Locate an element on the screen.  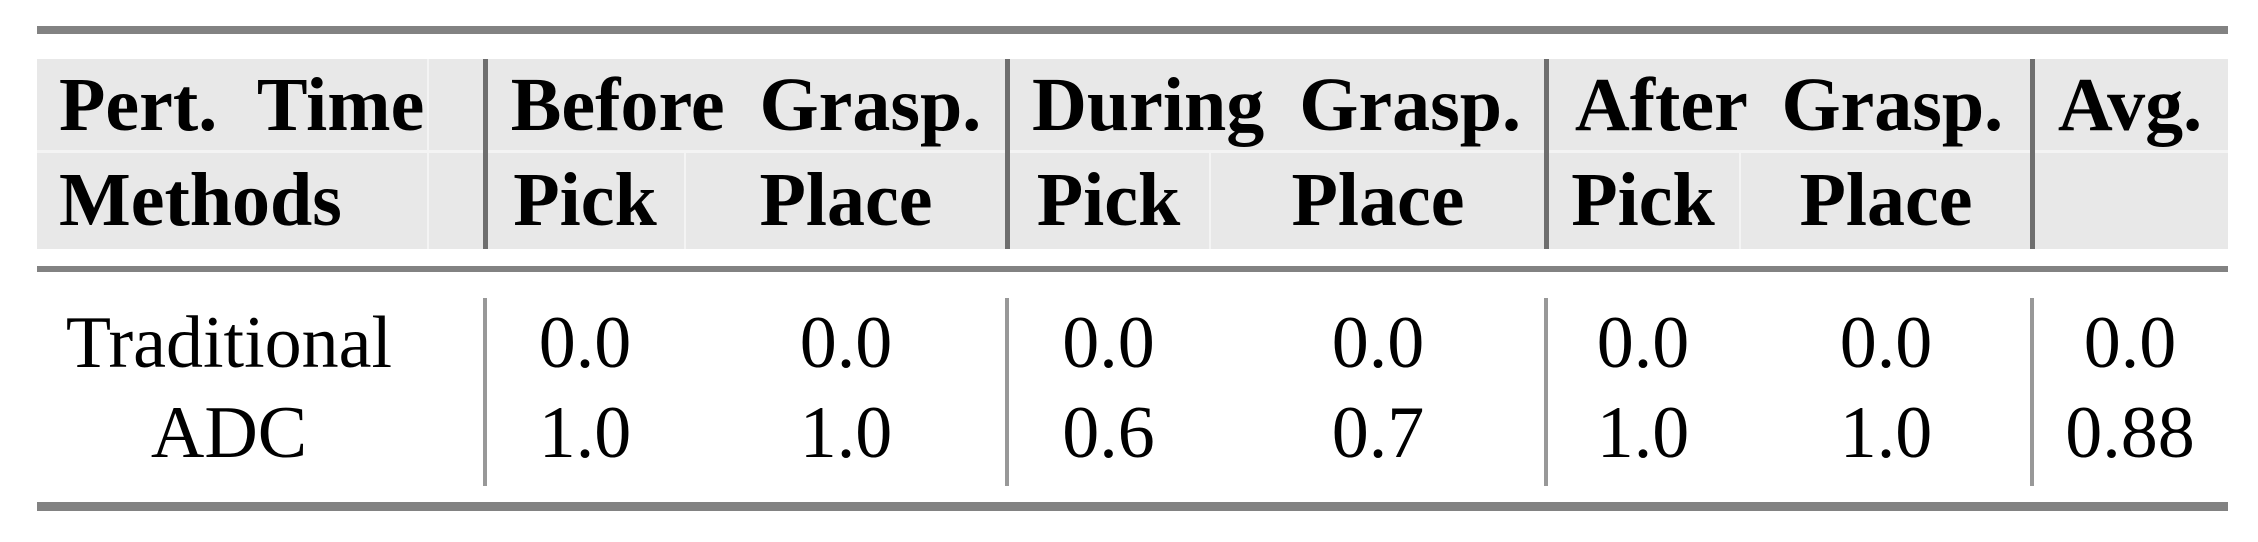
cell-adc-during-place: 0.7 is located at coordinates (1378, 433).